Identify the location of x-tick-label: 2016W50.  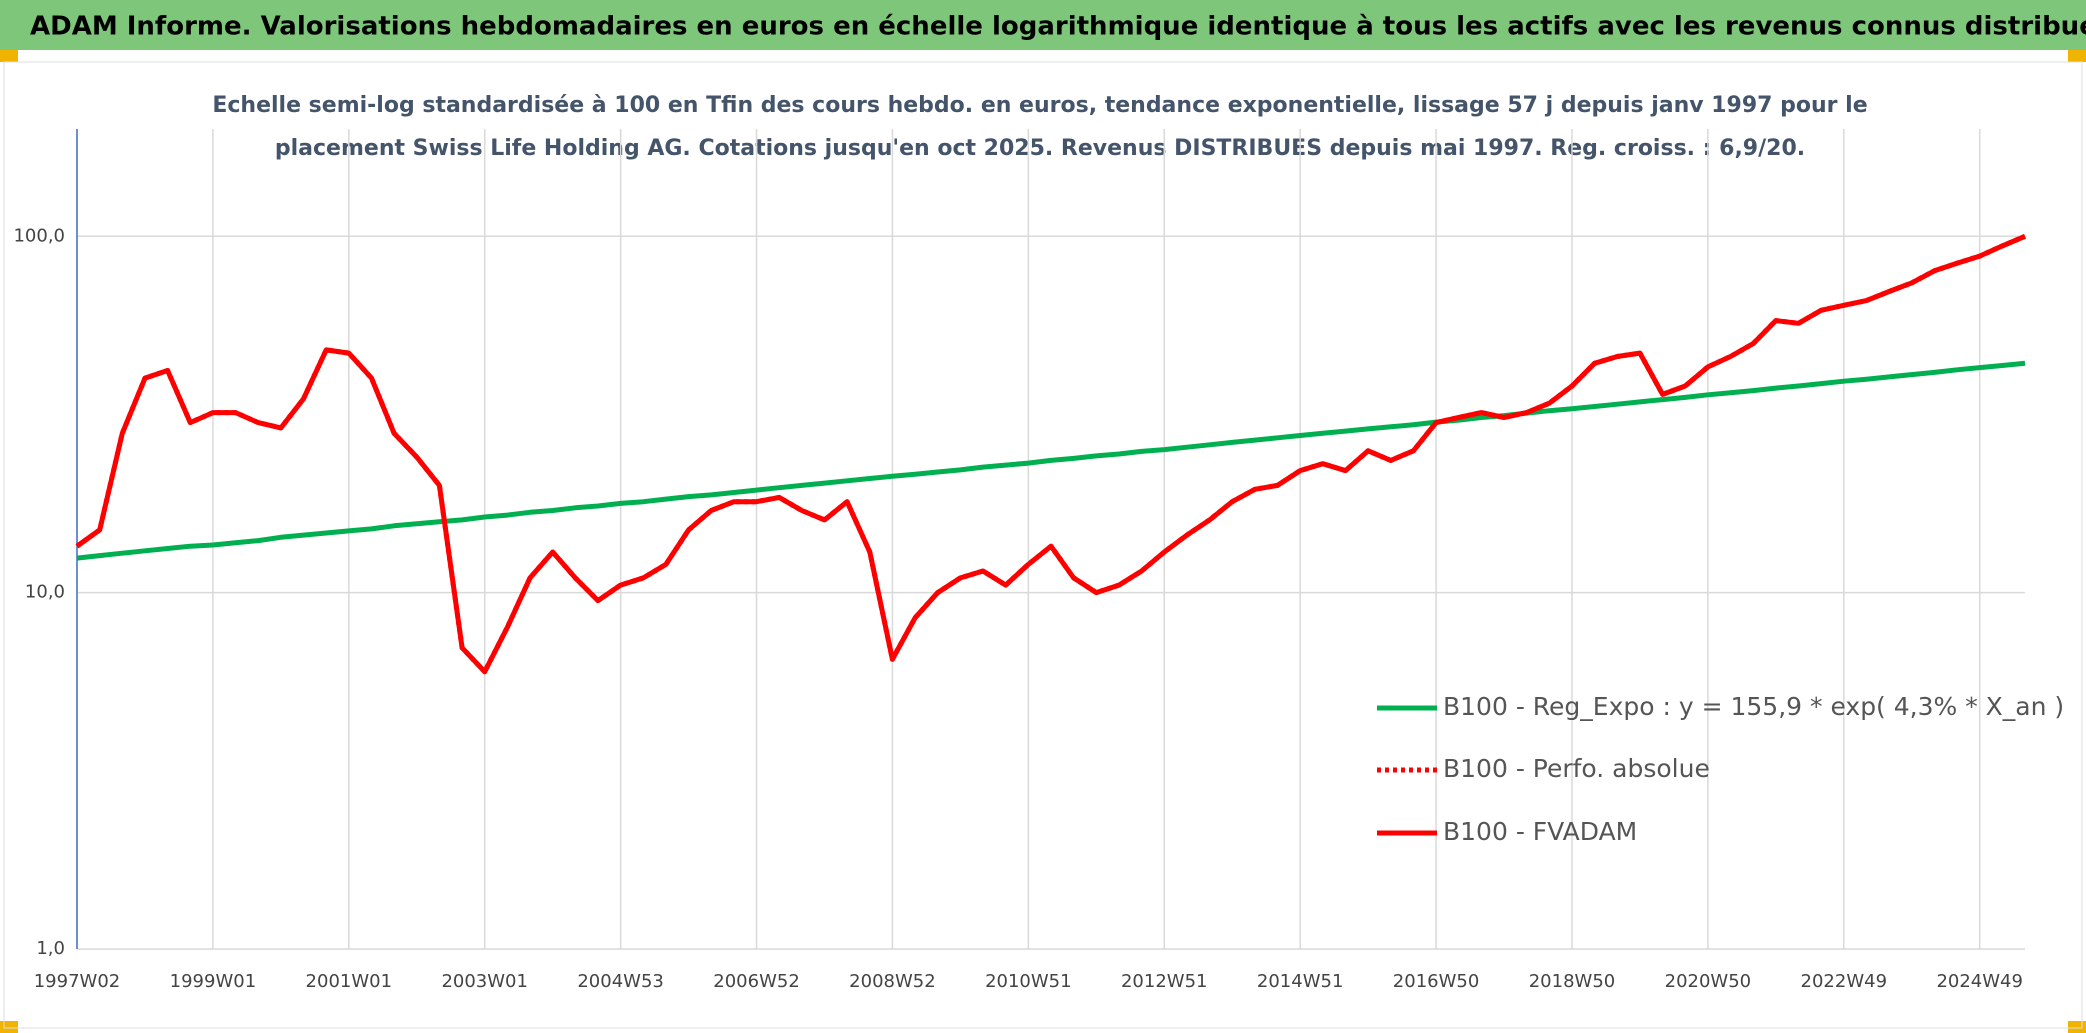
(1436, 981).